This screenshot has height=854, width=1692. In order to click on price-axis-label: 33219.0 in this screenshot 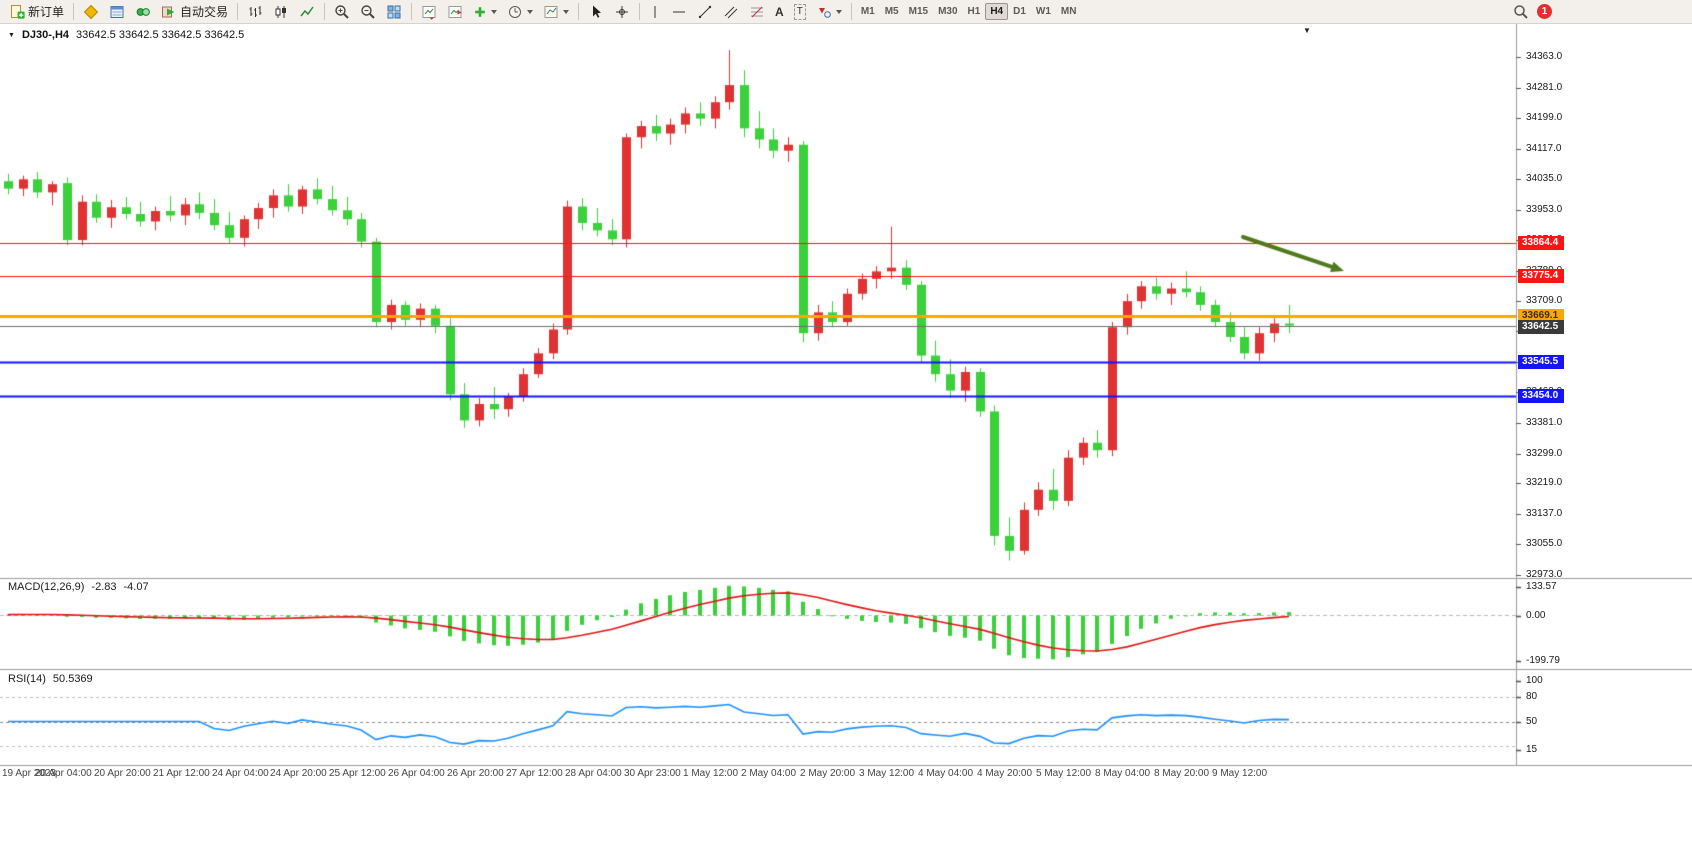, I will do `click(1544, 482)`.